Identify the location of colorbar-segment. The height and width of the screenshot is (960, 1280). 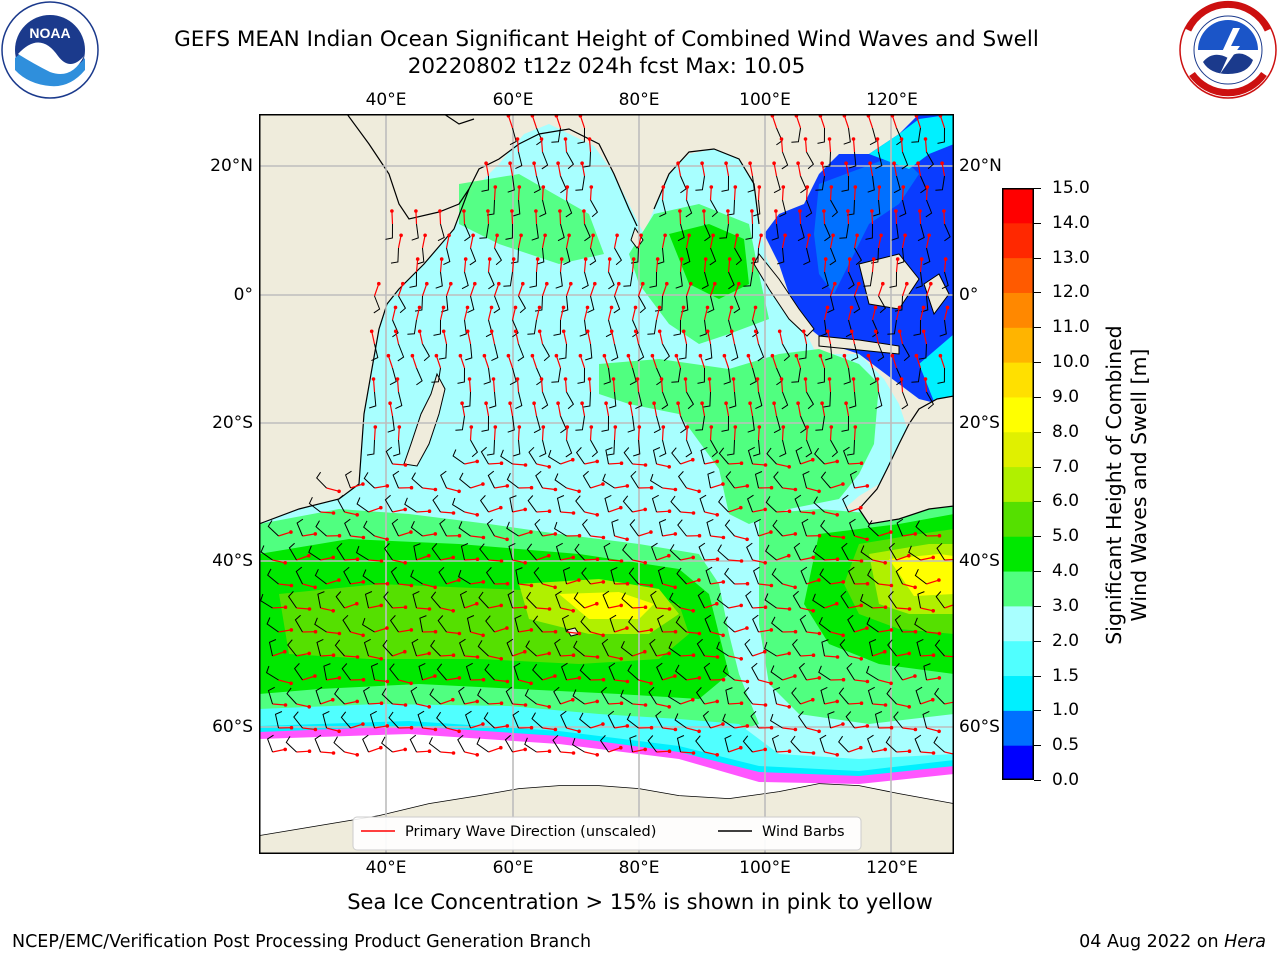
(1018, 484).